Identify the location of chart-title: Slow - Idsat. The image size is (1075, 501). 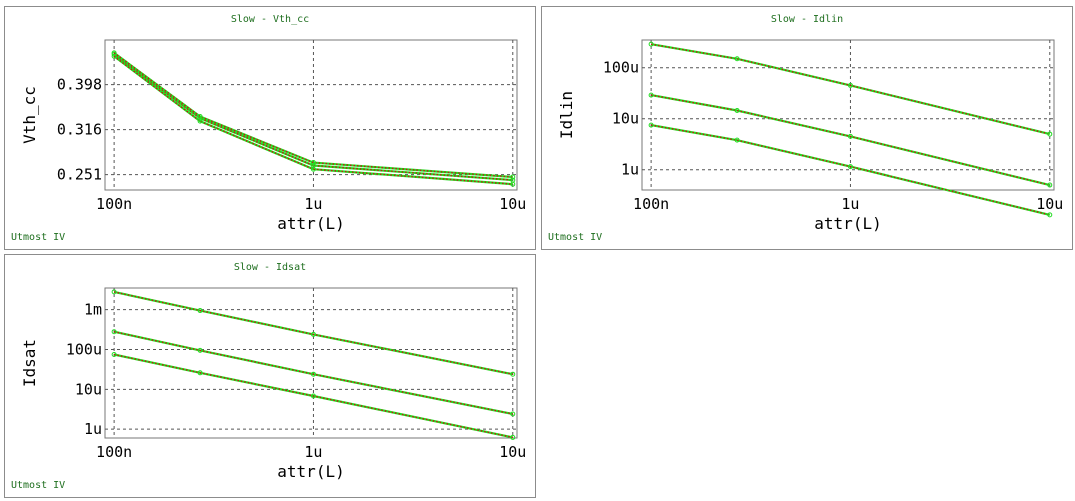
(270, 267).